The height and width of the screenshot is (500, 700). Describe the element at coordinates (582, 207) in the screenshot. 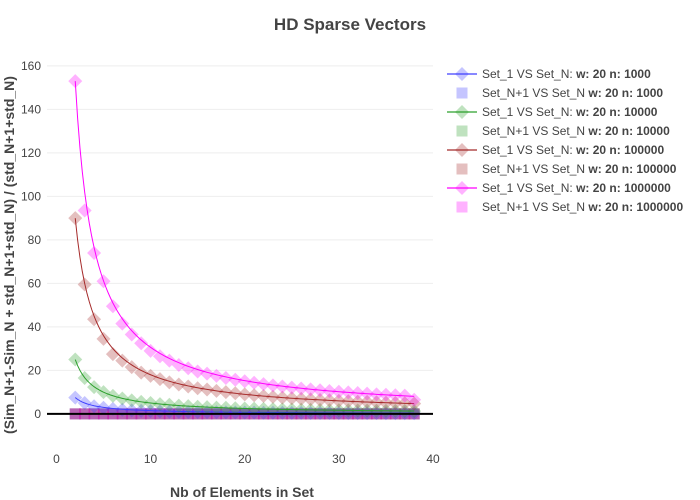

I see `legend-label: Set_N+1 VS Set_N w: 20 n: 1000000` at that location.